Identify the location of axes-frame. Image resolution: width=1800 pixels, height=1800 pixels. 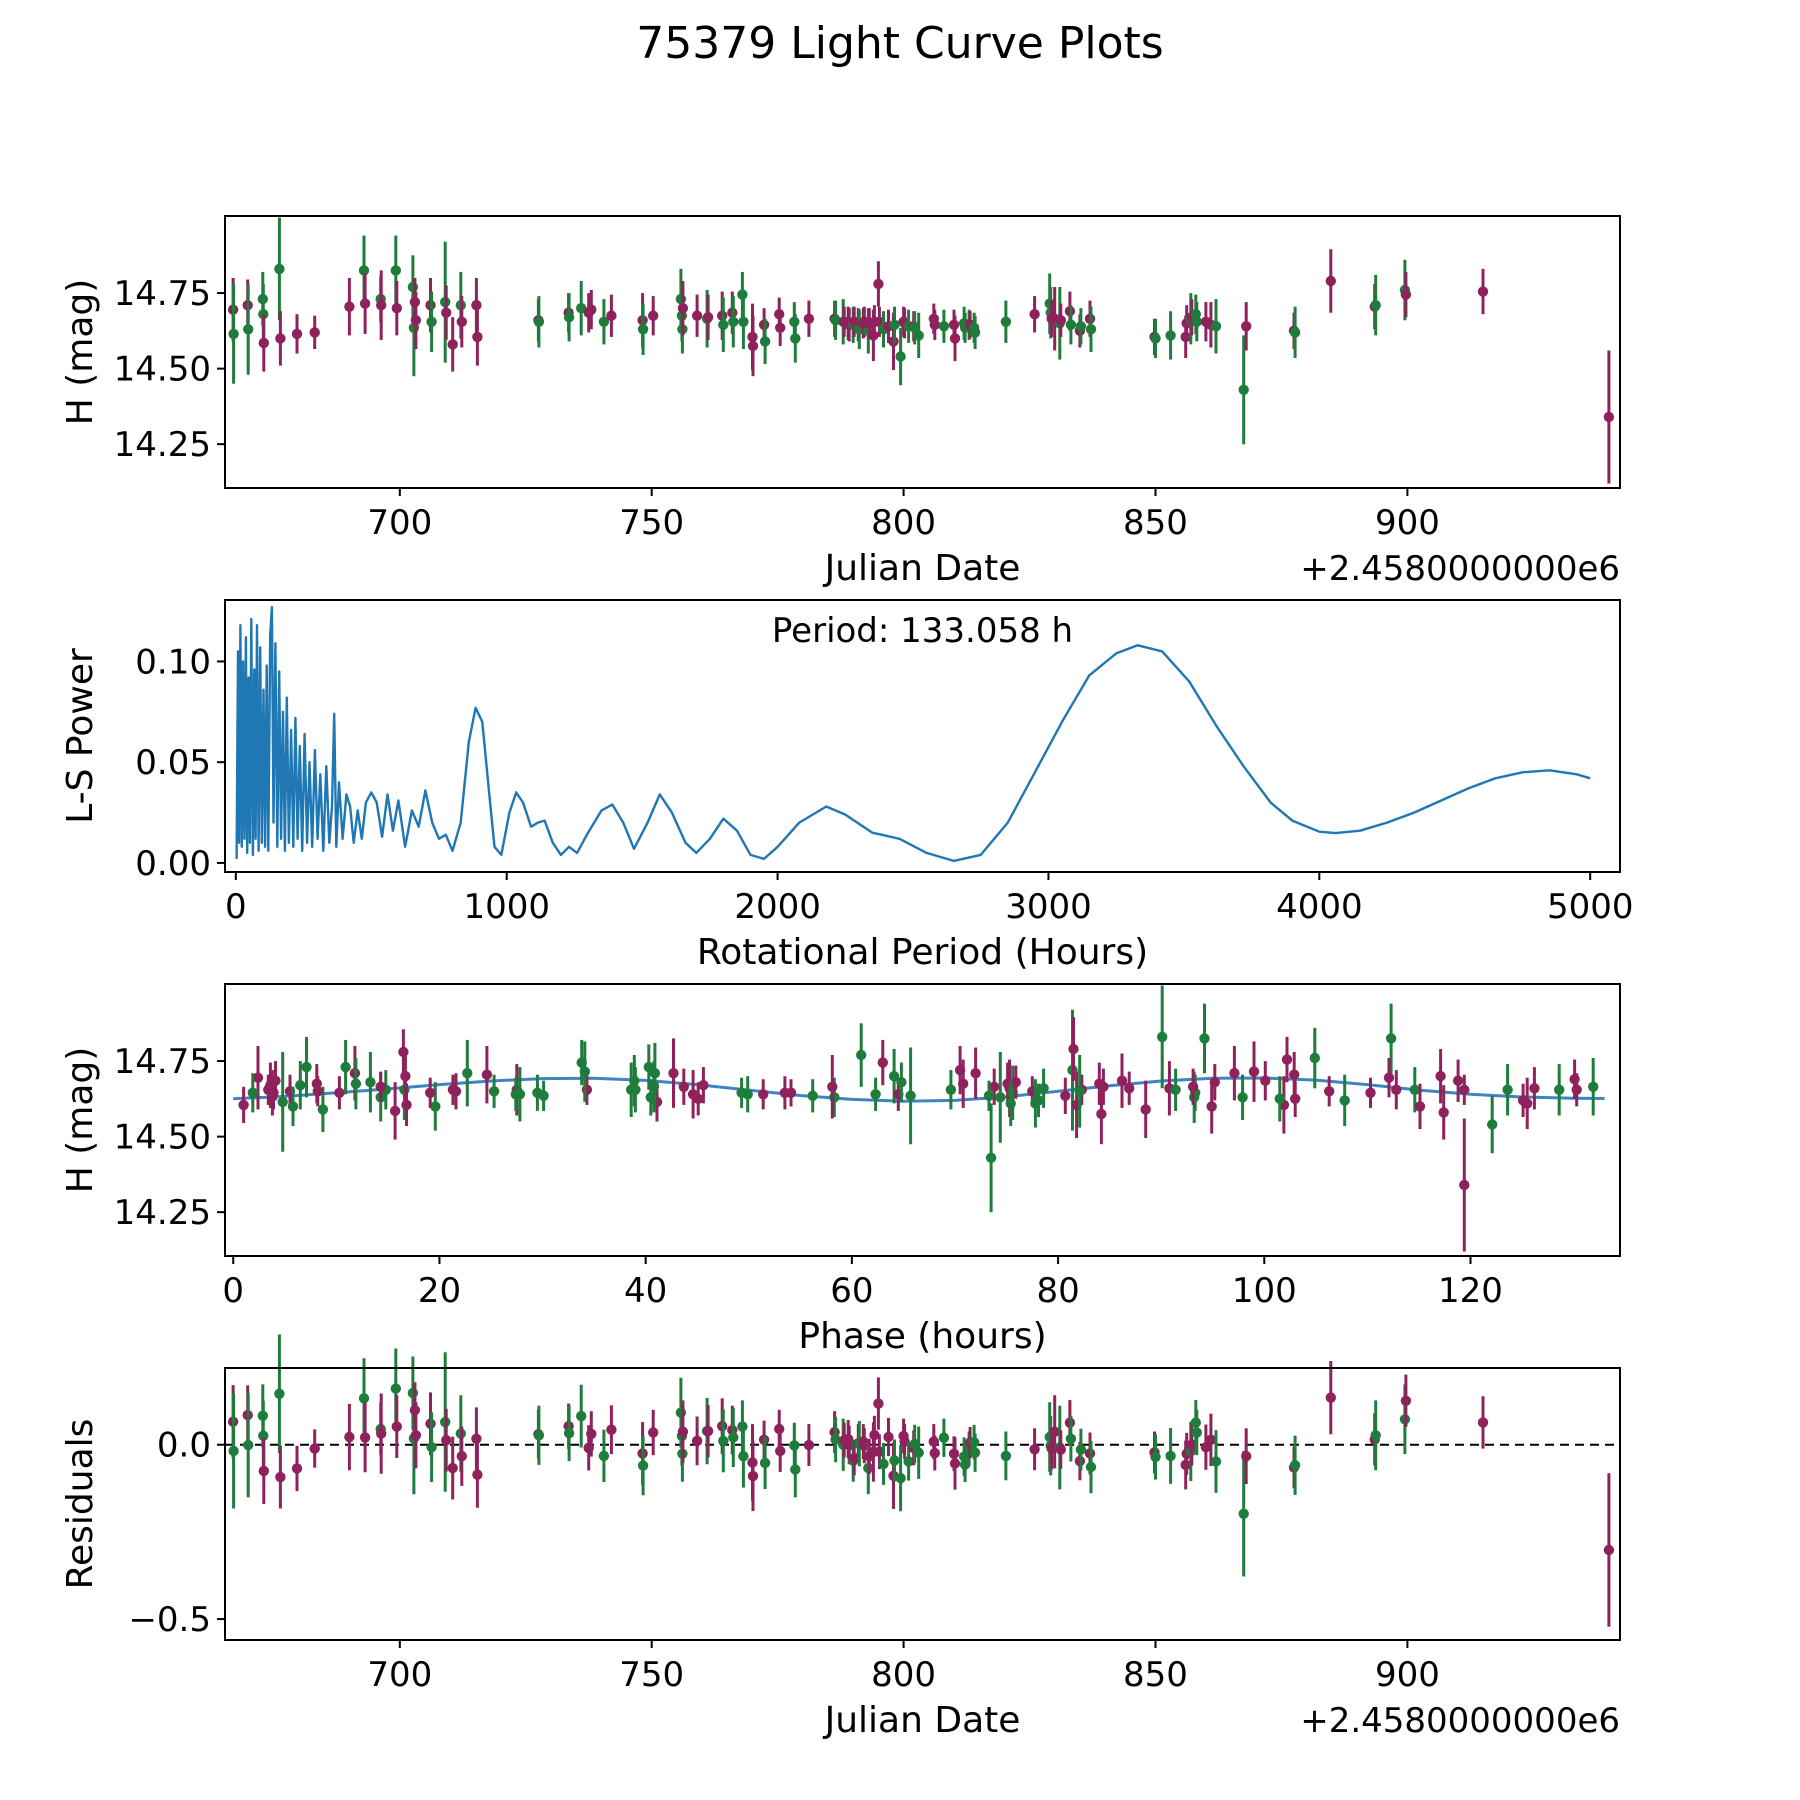
(922, 736).